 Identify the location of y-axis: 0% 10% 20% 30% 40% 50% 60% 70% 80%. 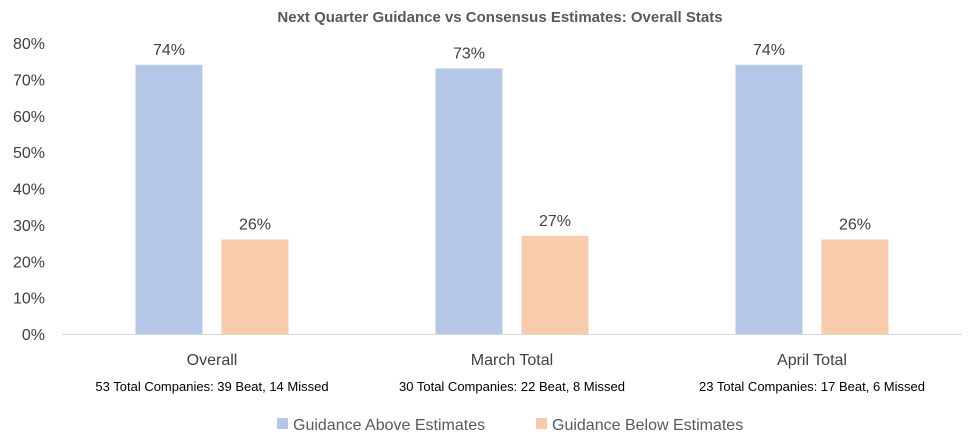
(29, 190).